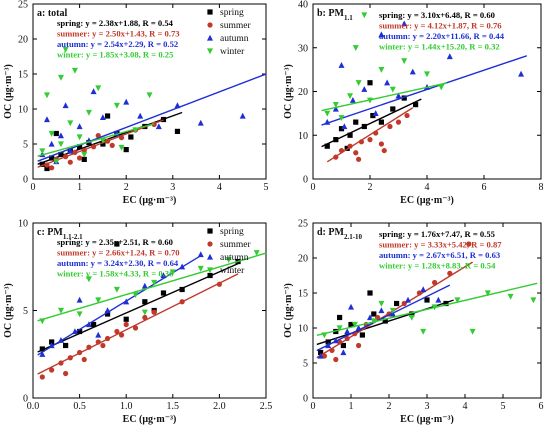 The height and width of the screenshot is (431, 550). What do you see at coordinates (234, 258) in the screenshot?
I see `legend-label-autumn: autumn` at bounding box center [234, 258].